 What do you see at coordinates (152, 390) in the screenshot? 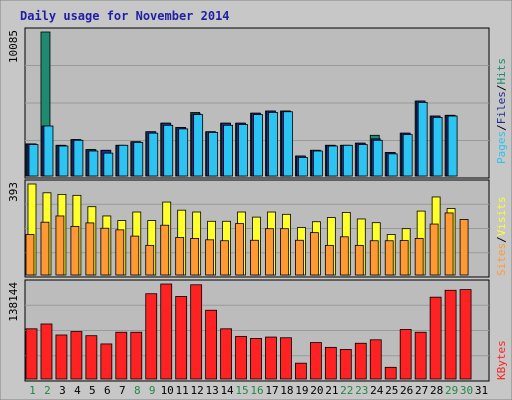
I see `day-label: 9` at bounding box center [152, 390].